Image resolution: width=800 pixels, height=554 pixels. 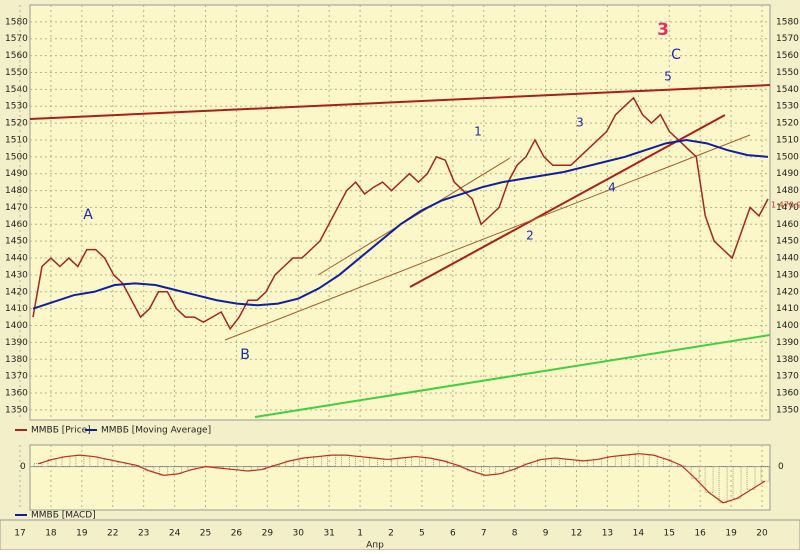 What do you see at coordinates (112, 534) in the screenshot?
I see `x-tick-label: 22` at bounding box center [112, 534].